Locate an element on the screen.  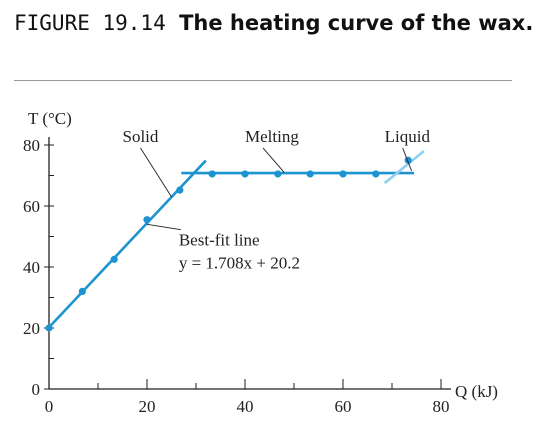
best-fit-equation: y = 1.708x + 20.2 is located at coordinates (239, 263).